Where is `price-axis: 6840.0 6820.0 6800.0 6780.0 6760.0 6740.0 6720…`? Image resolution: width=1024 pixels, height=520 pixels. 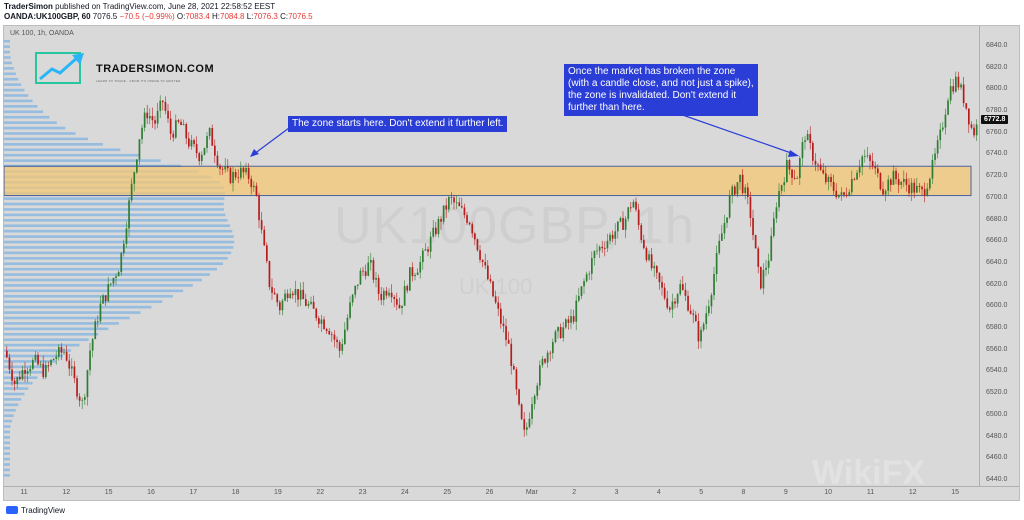 price-axis: 6840.0 6820.0 6800.0 6780.0 6760.0 6740.0 6720… is located at coordinates (999, 256).